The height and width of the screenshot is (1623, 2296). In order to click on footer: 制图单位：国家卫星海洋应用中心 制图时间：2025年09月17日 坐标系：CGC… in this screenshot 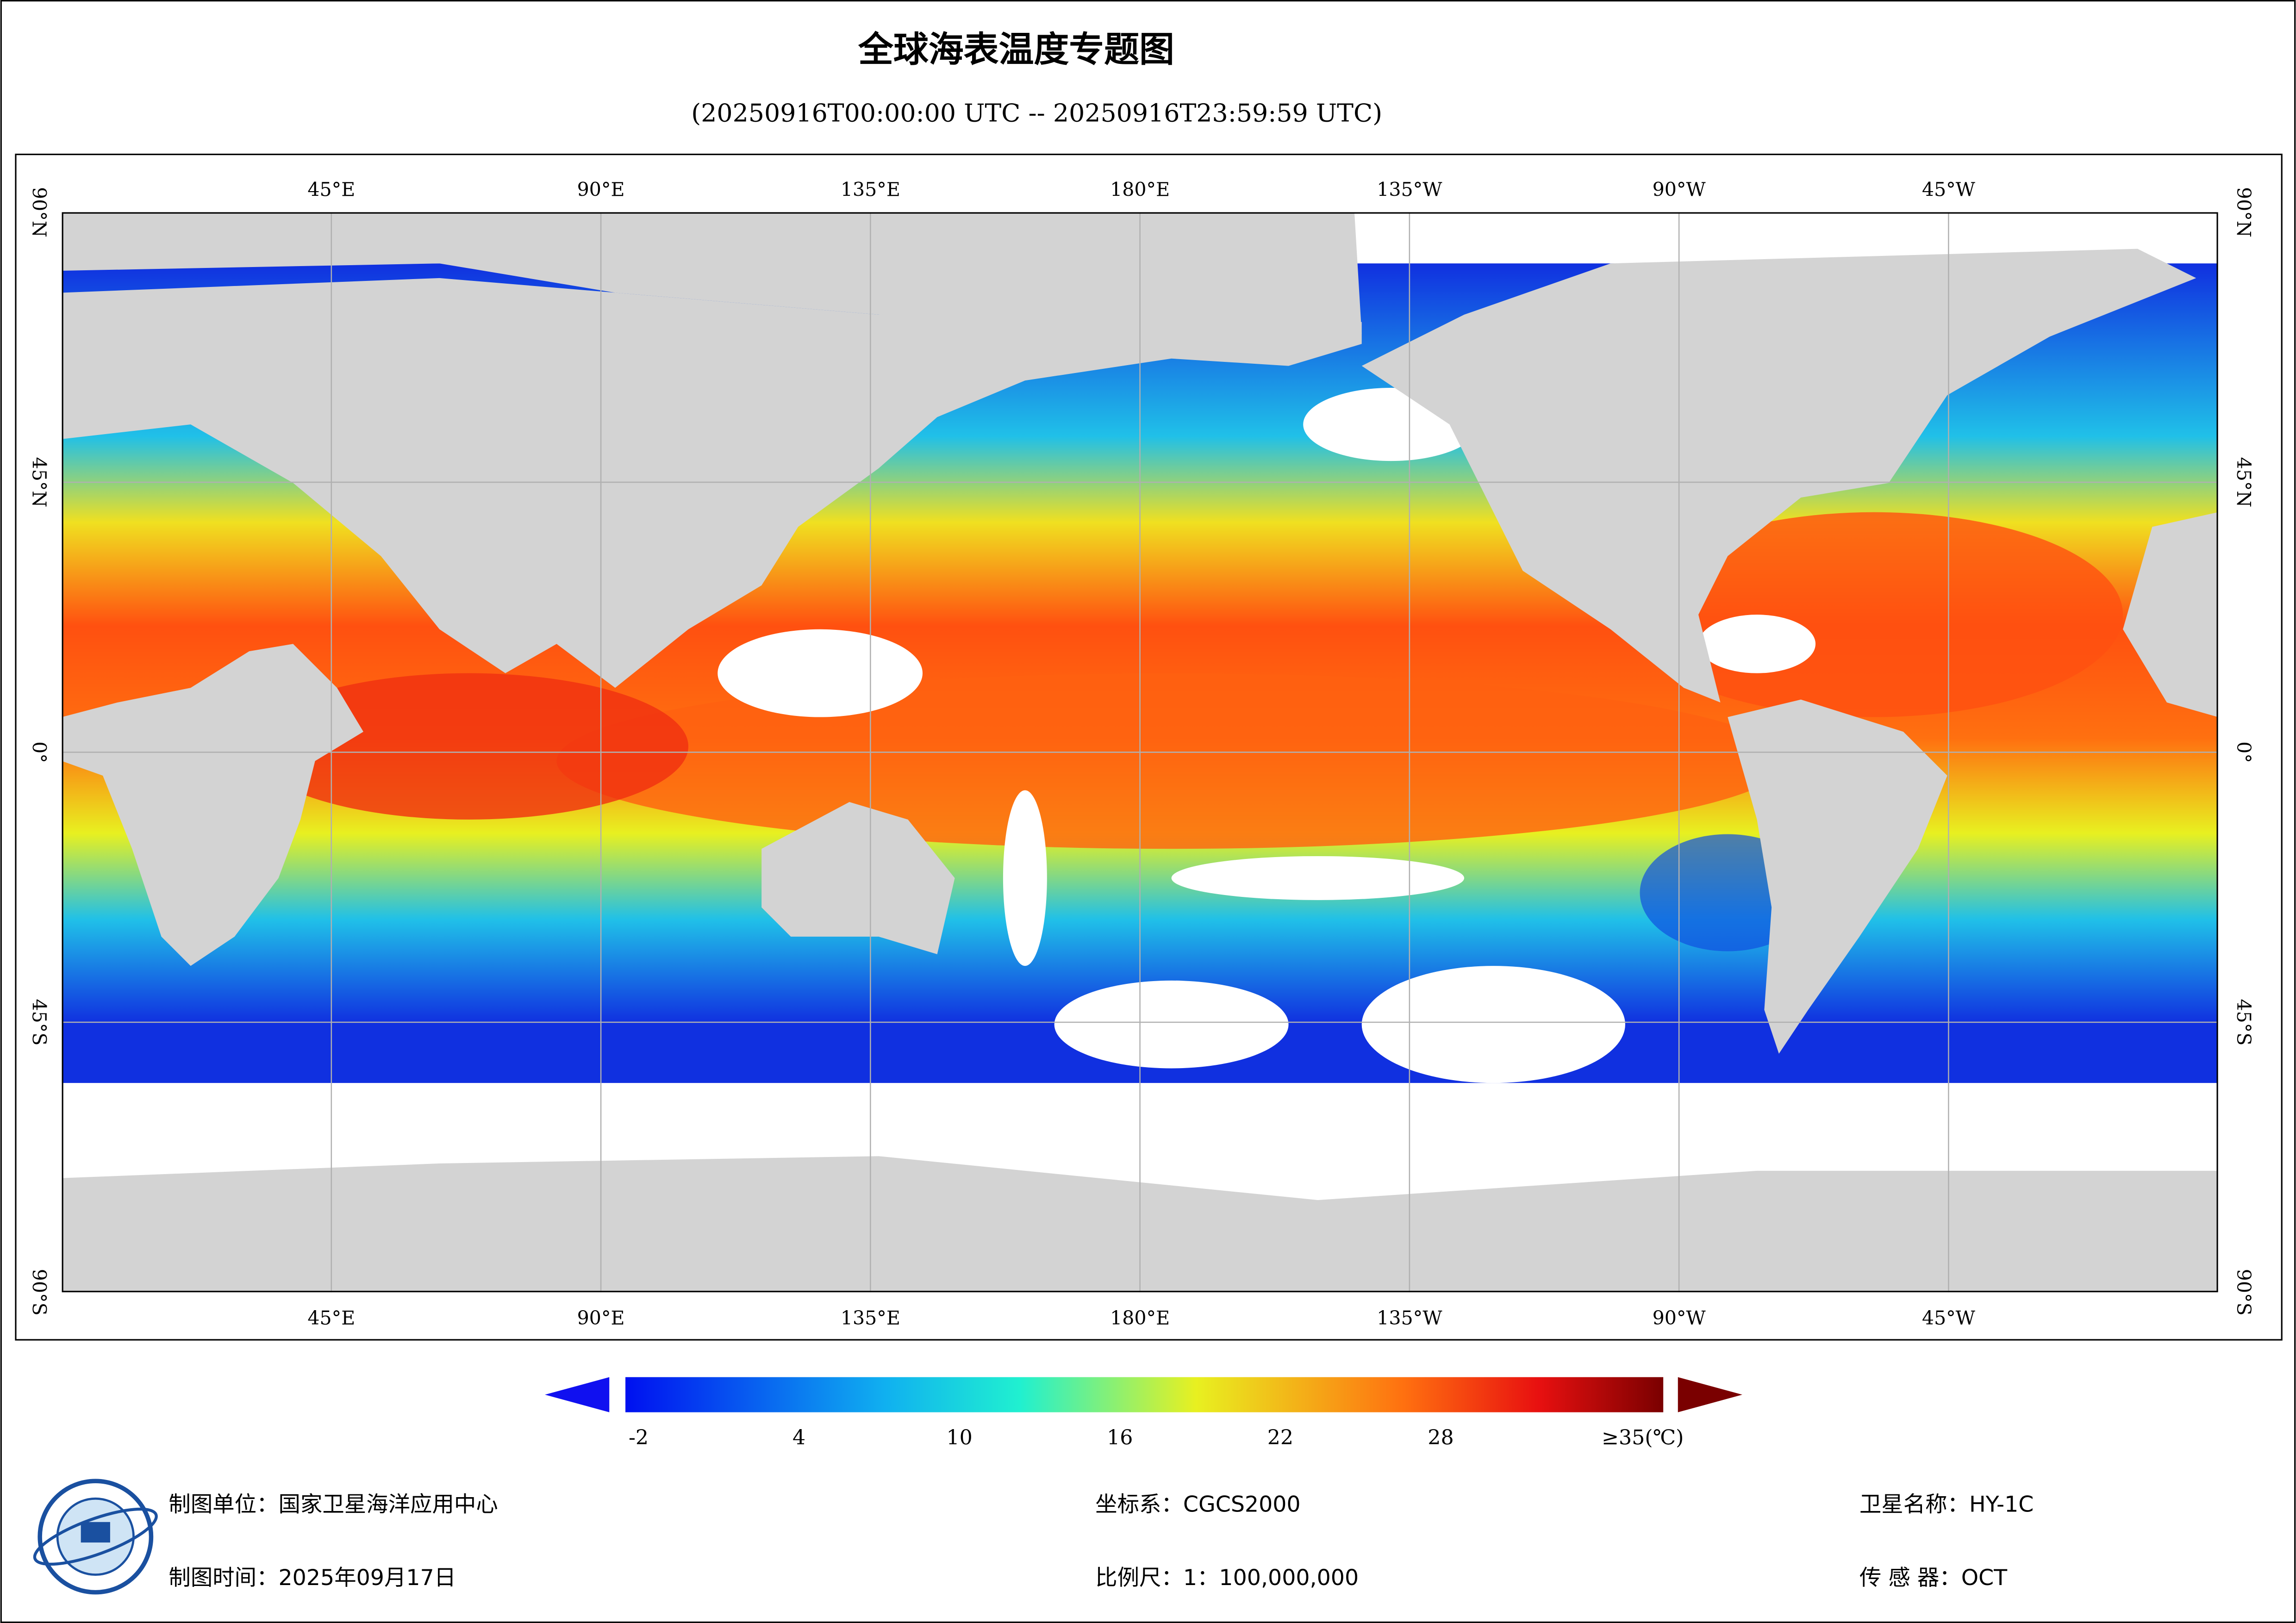, I will do `click(1101, 1541)`.